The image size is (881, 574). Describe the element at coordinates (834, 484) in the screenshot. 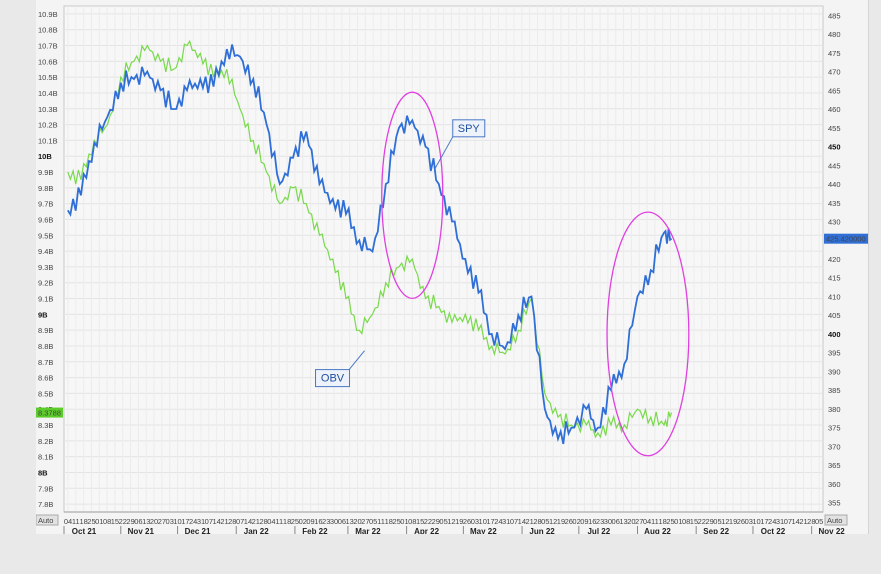

I see `right-tick-label: 360` at that location.